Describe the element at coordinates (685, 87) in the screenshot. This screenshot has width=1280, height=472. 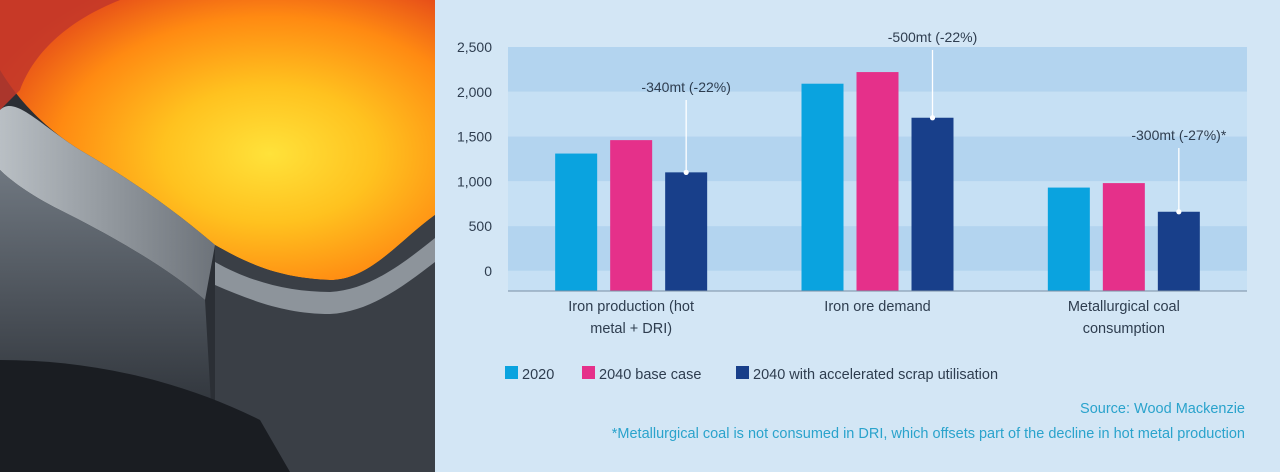
I see `annotation-label: -340mt (-22%)` at that location.